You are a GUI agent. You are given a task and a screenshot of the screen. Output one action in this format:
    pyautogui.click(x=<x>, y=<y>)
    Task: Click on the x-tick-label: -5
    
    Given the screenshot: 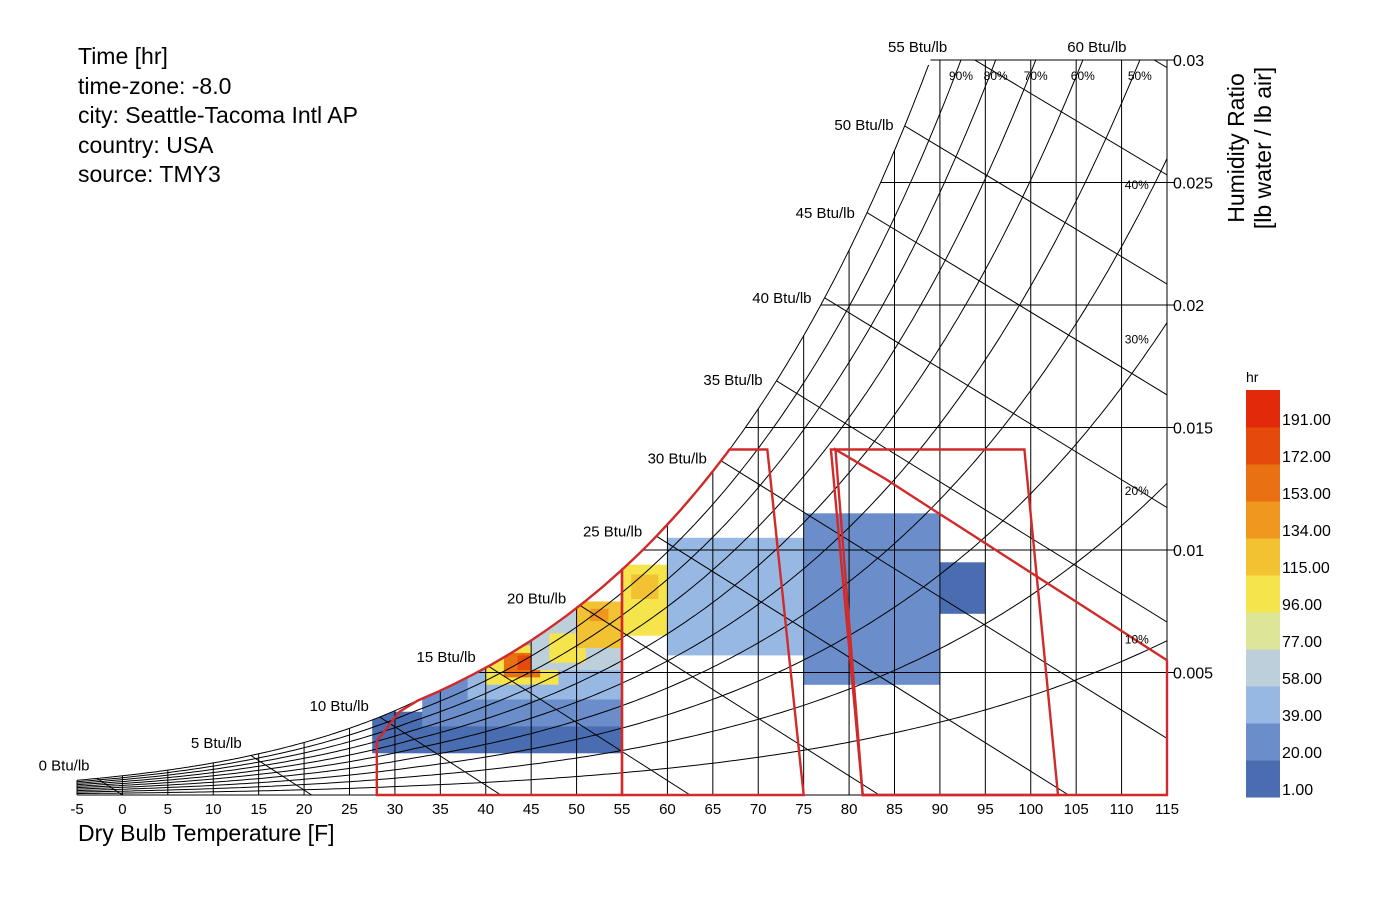 What is the action you would take?
    pyautogui.click(x=76, y=809)
    